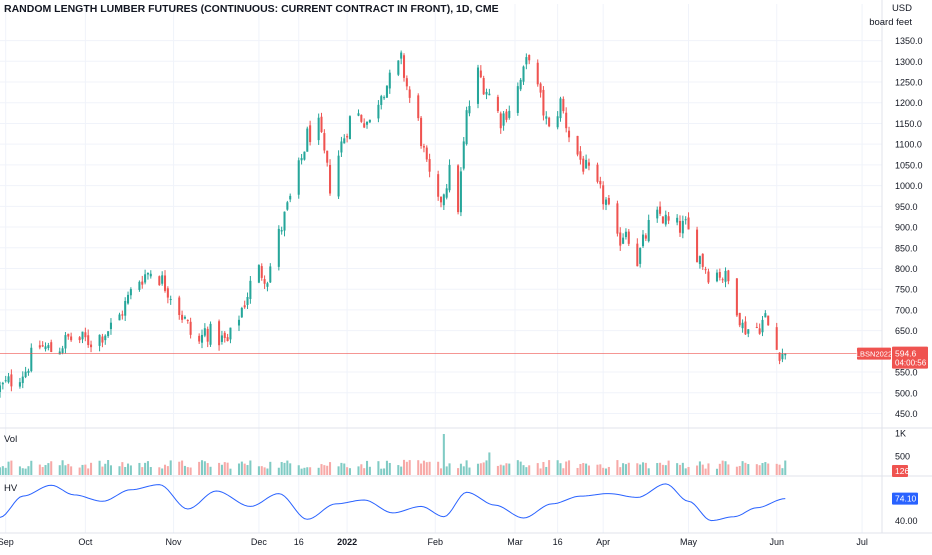 The height and width of the screenshot is (555, 932). I want to click on volume-tick-label: 500, so click(902, 457).